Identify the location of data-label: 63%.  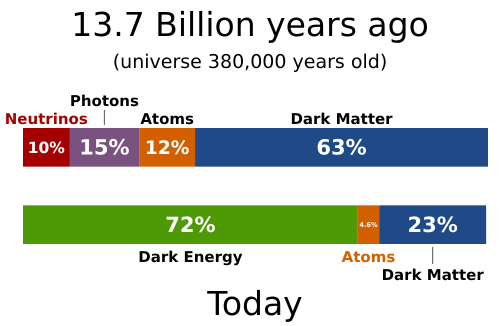
(341, 148).